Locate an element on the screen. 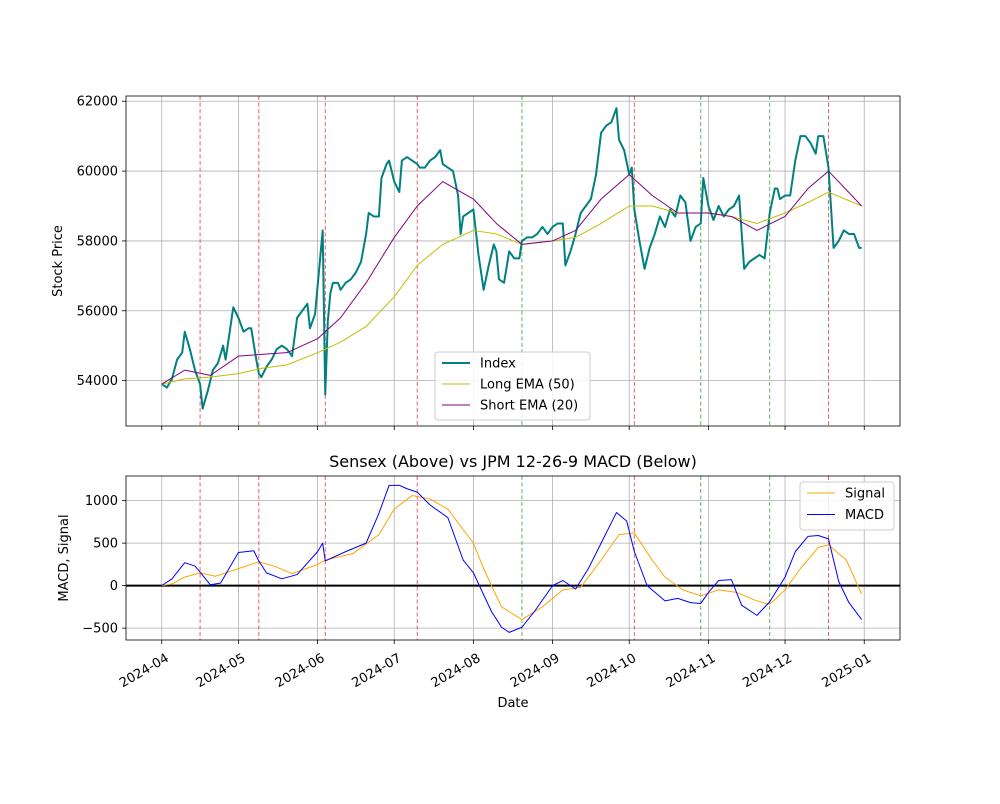 The height and width of the screenshot is (804, 1000). legend-label: Short EMA (20) is located at coordinates (529, 406).